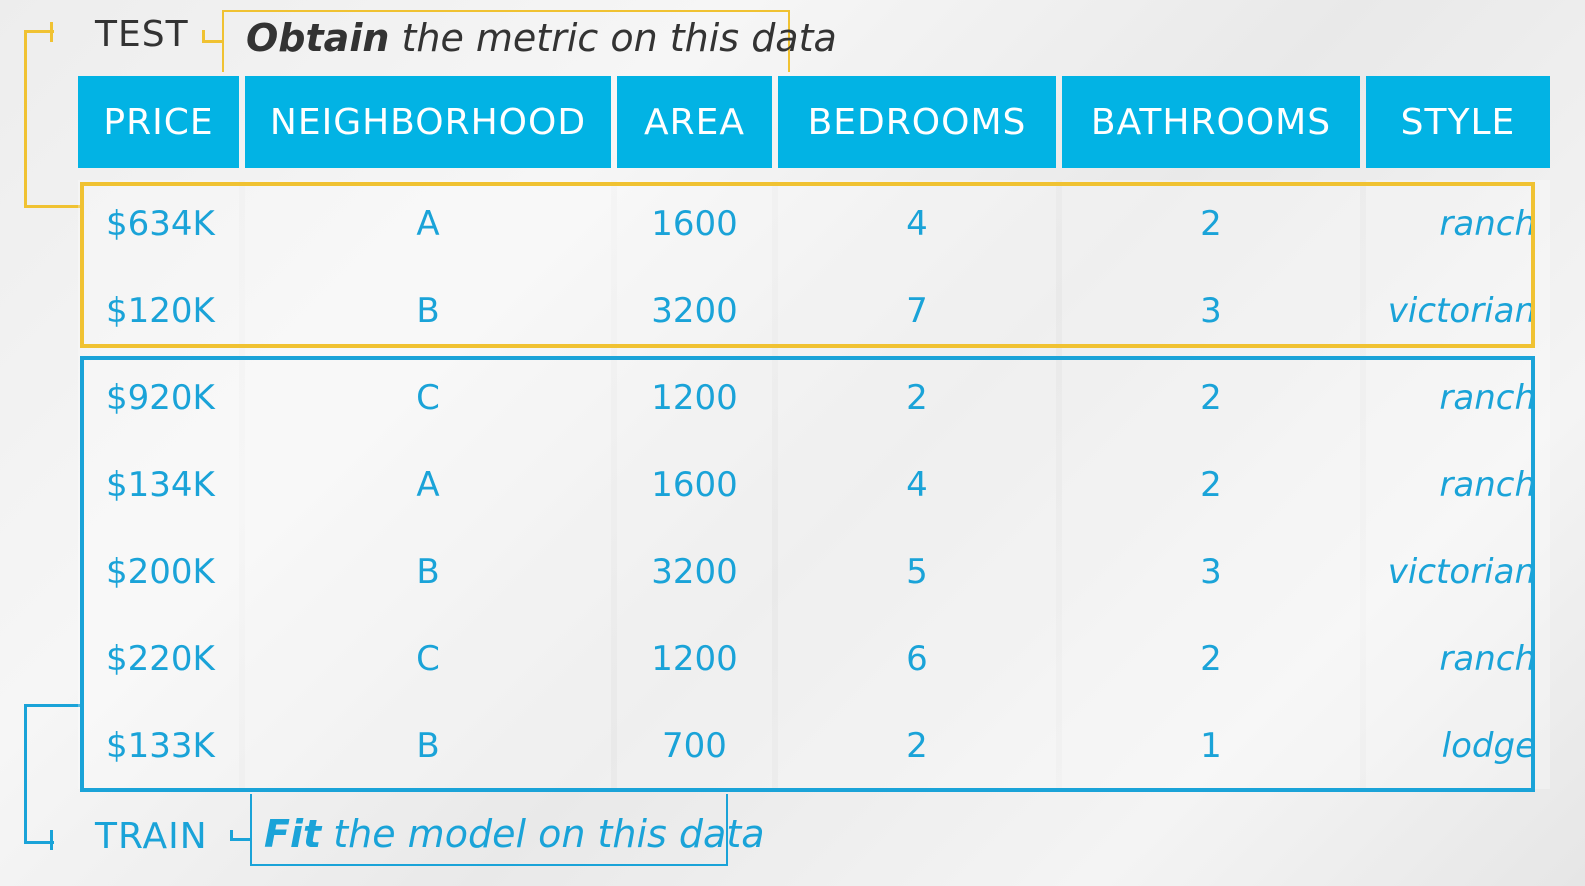  What do you see at coordinates (917, 122) in the screenshot?
I see `header-bedrooms: BEDROOMS` at bounding box center [917, 122].